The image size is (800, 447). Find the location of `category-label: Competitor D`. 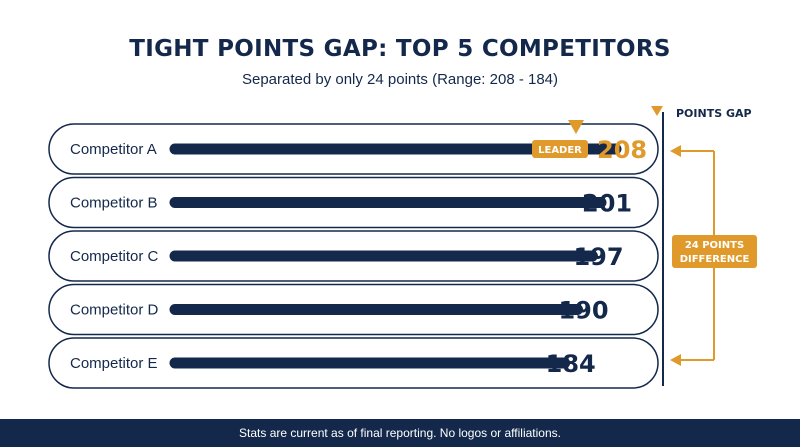

category-label: Competitor D is located at coordinates (114, 310).